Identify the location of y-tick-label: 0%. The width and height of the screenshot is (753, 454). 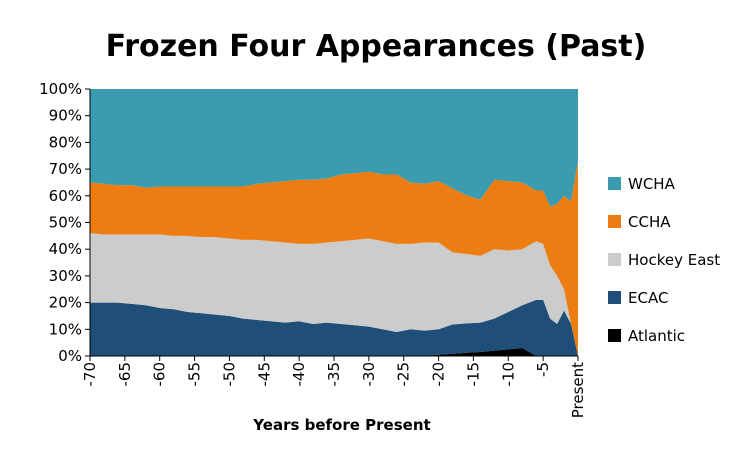
(70, 356).